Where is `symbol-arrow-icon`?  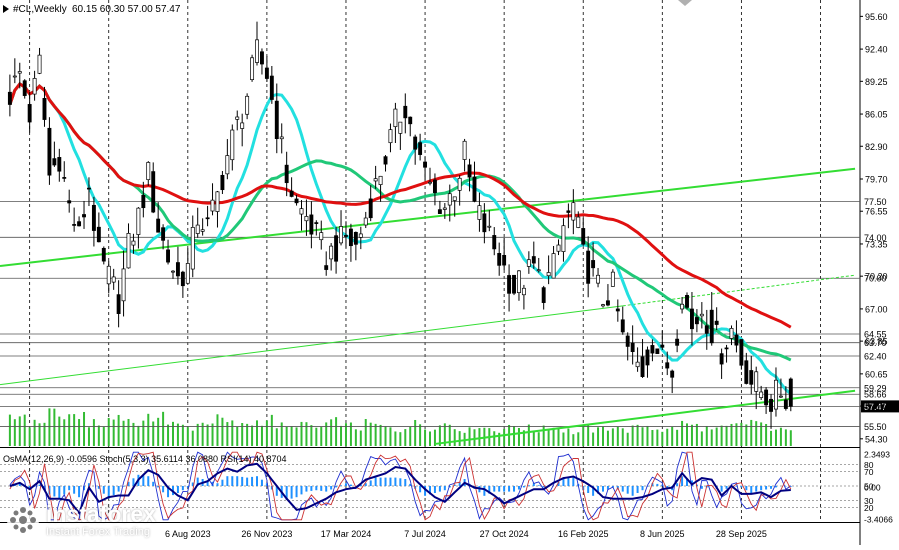 symbol-arrow-icon is located at coordinates (6, 9).